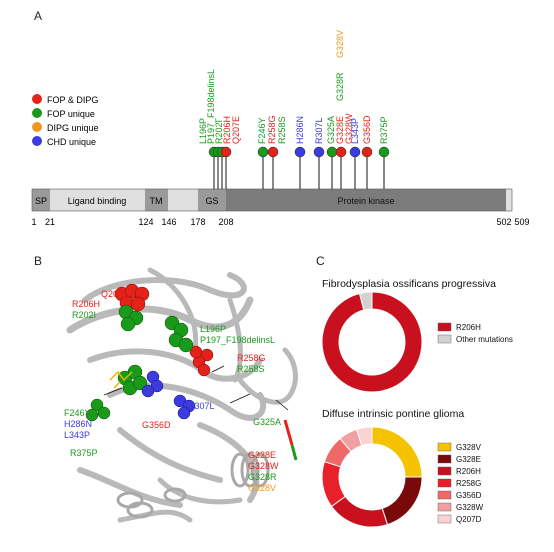  Describe the element at coordinates (341, 152) in the screenshot. I see `mutation-head-g328` at that location.